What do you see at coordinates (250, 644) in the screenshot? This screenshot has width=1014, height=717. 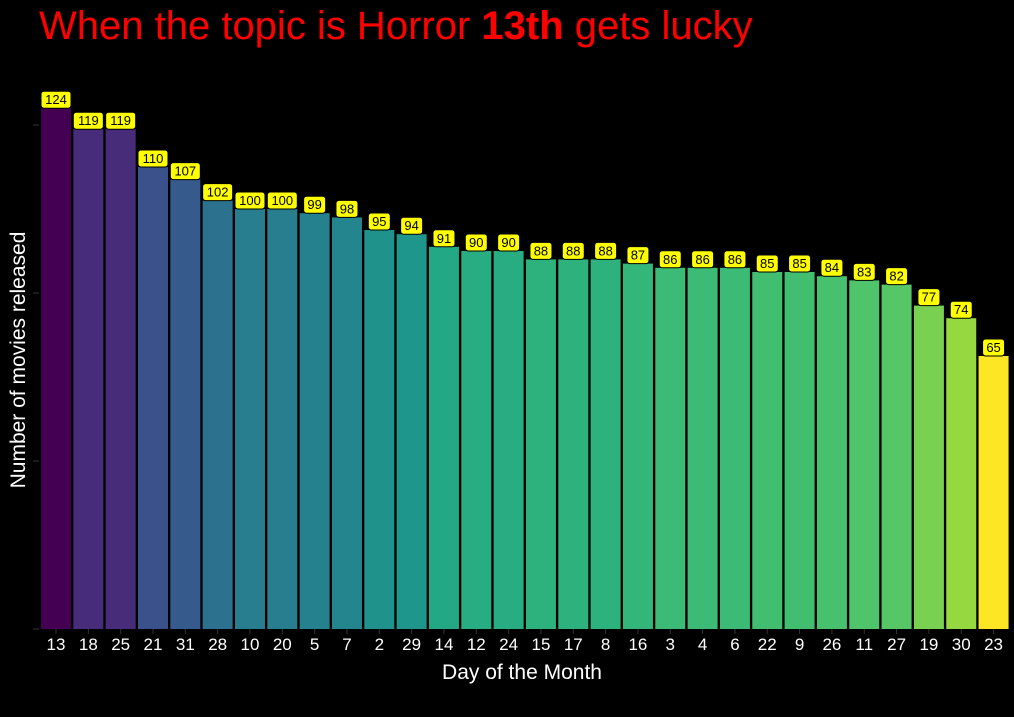 I see `x-tick-label: 10` at bounding box center [250, 644].